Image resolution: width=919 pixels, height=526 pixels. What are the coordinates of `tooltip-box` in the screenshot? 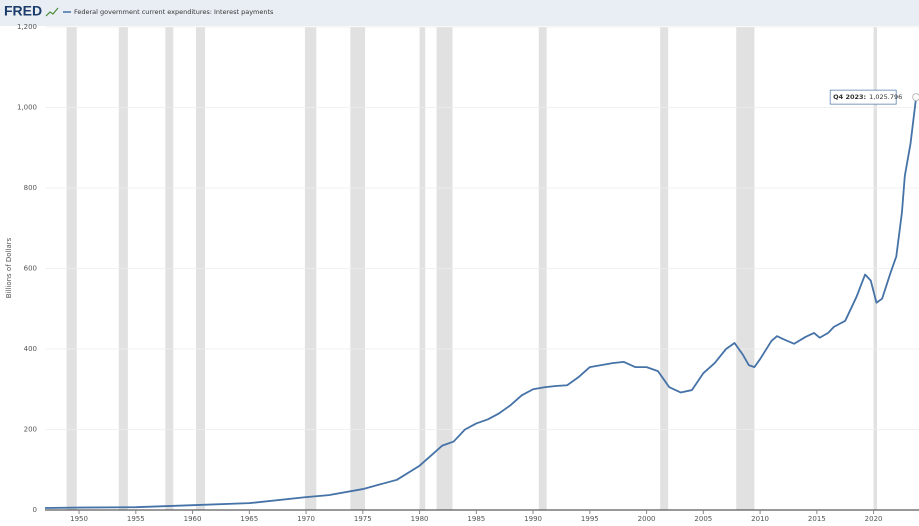 It's located at (863, 97).